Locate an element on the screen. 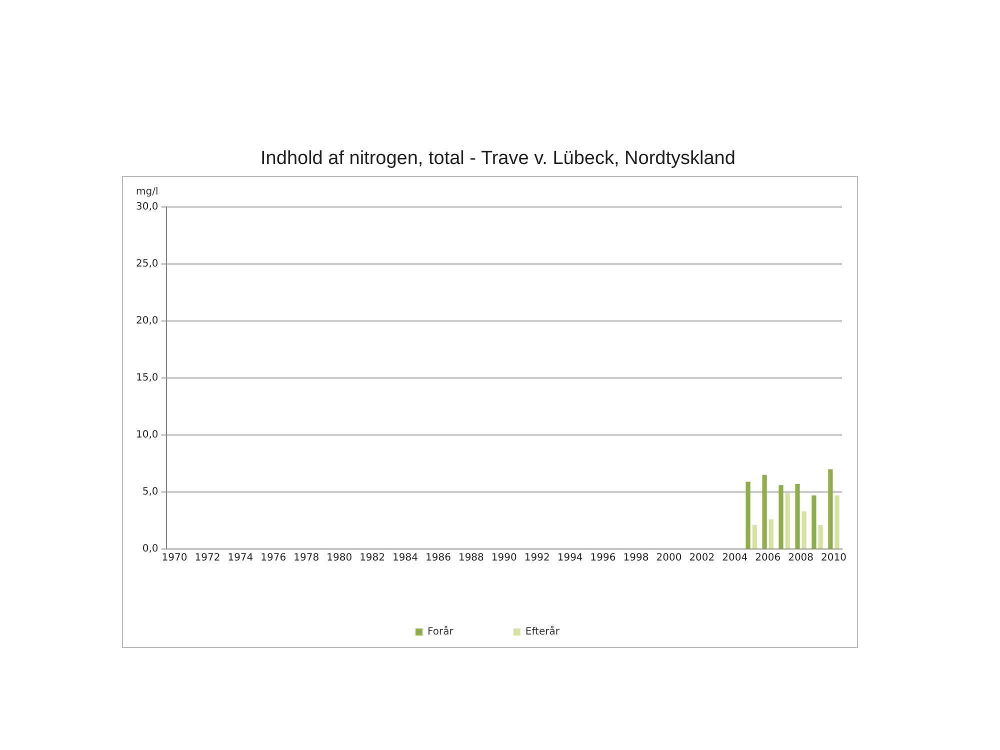 This screenshot has height=750, width=1000. x-tick-label: 1978 is located at coordinates (307, 558).